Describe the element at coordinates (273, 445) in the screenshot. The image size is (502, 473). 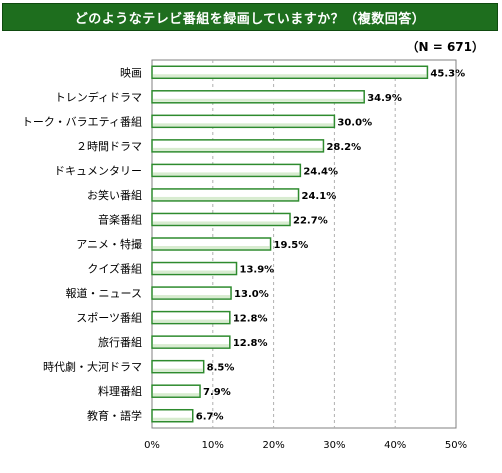
I see `x-tick-label: 20%` at that location.